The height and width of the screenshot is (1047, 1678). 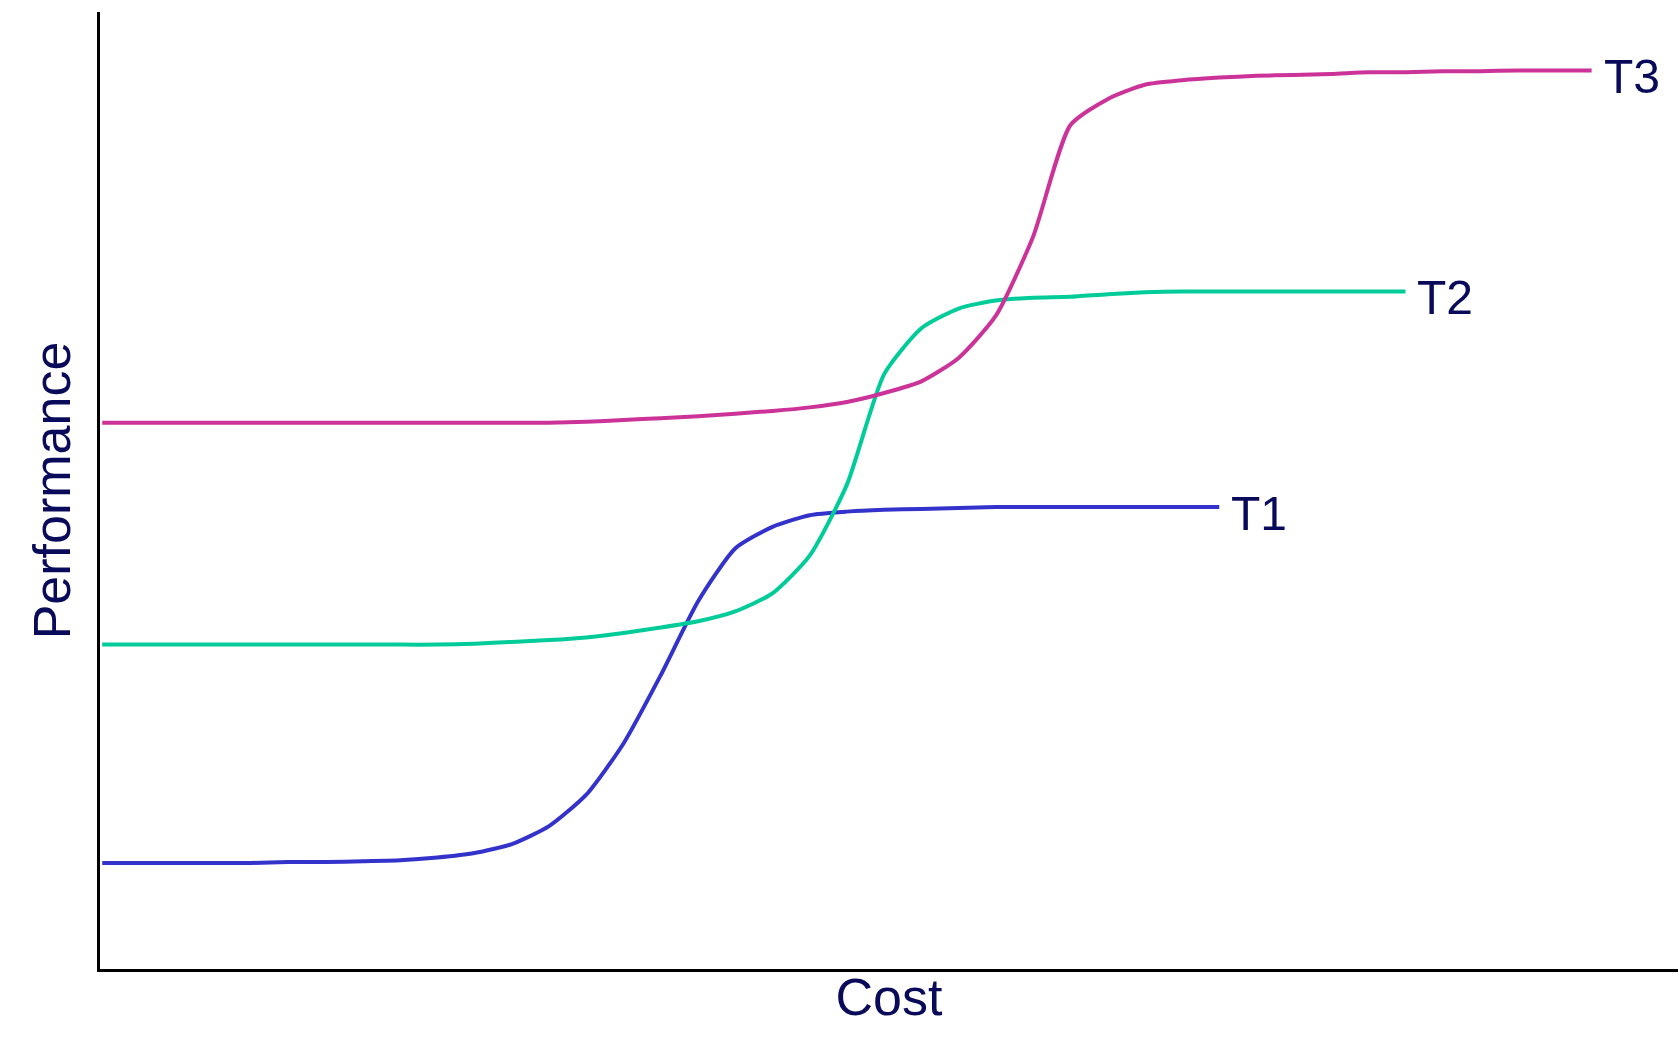 What do you see at coordinates (1445, 297) in the screenshot?
I see `series-label: T2` at bounding box center [1445, 297].